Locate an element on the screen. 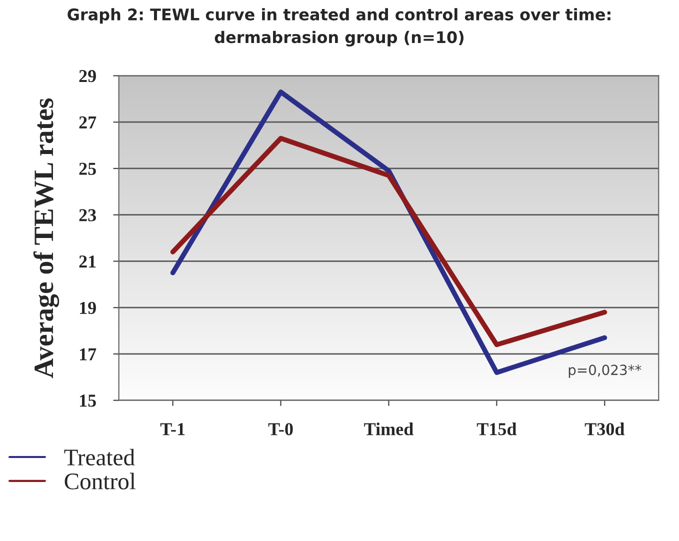  y-tick-label: 23 is located at coordinates (87, 215).